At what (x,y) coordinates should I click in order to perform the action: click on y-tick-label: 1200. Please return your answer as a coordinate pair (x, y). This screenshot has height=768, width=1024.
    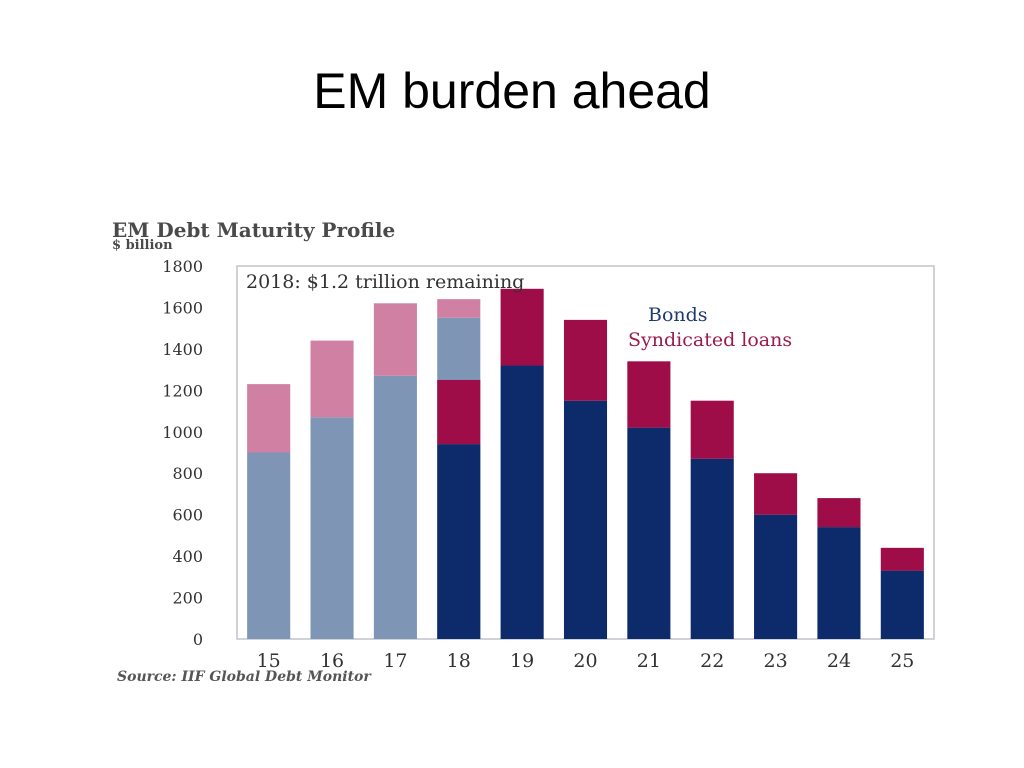
    Looking at the image, I should click on (182, 390).